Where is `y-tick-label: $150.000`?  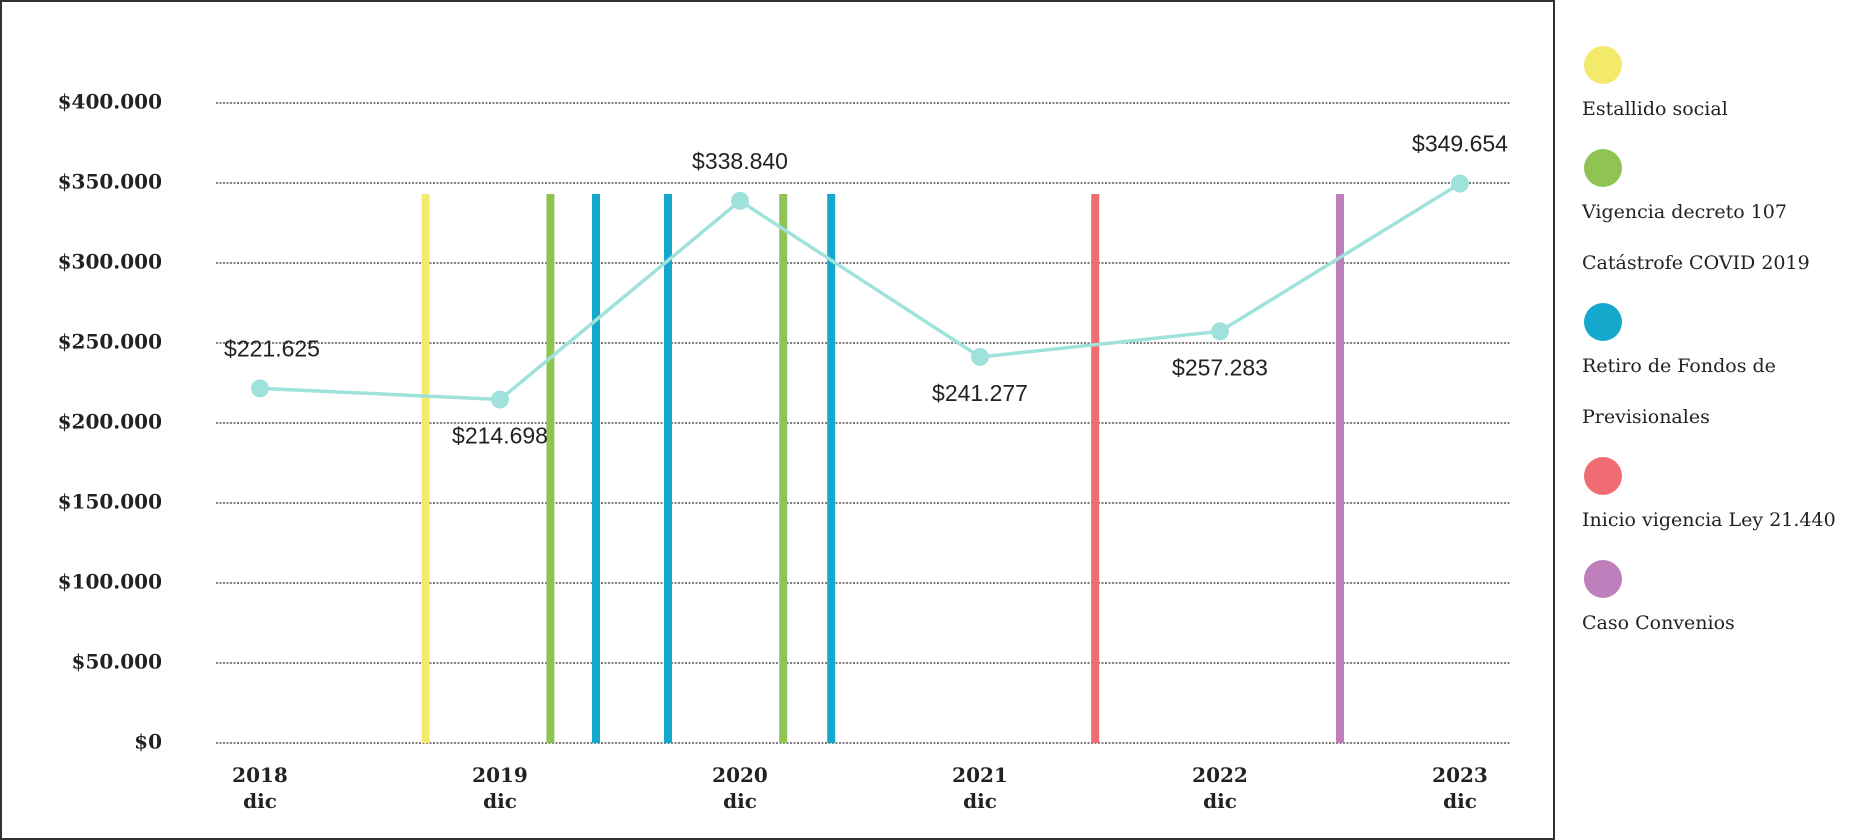 y-tick-label: $150.000 is located at coordinates (110, 502).